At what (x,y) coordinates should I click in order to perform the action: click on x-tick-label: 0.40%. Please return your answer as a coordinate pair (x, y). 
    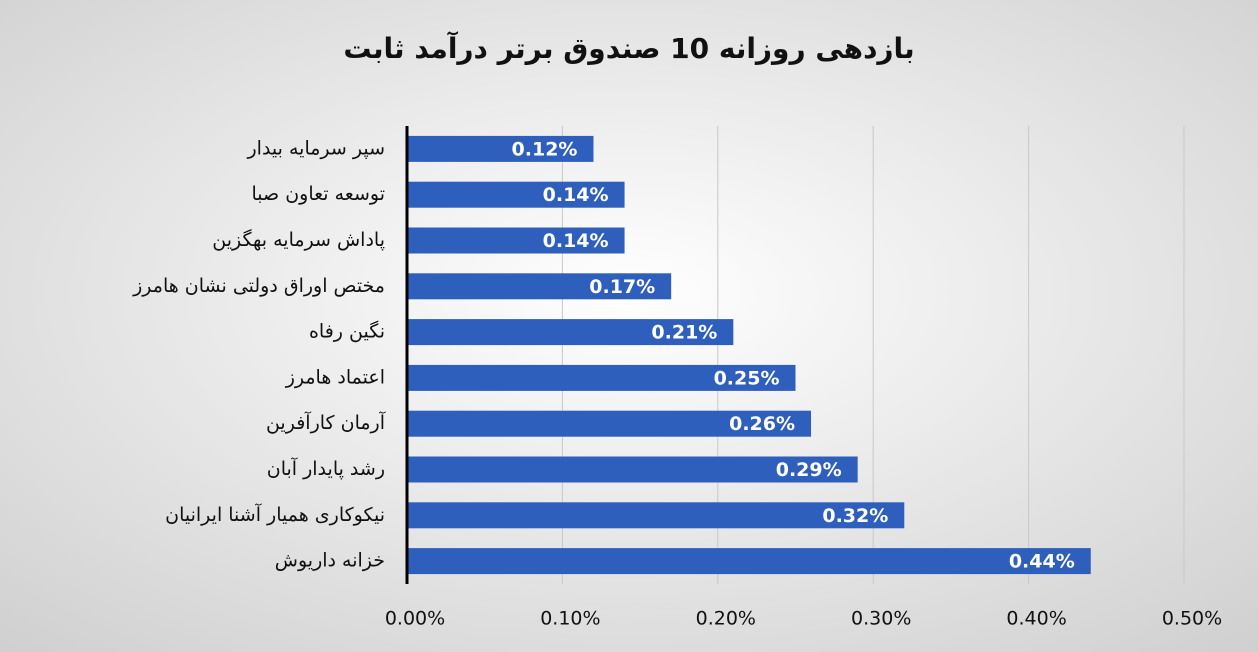
    Looking at the image, I should click on (1036, 619).